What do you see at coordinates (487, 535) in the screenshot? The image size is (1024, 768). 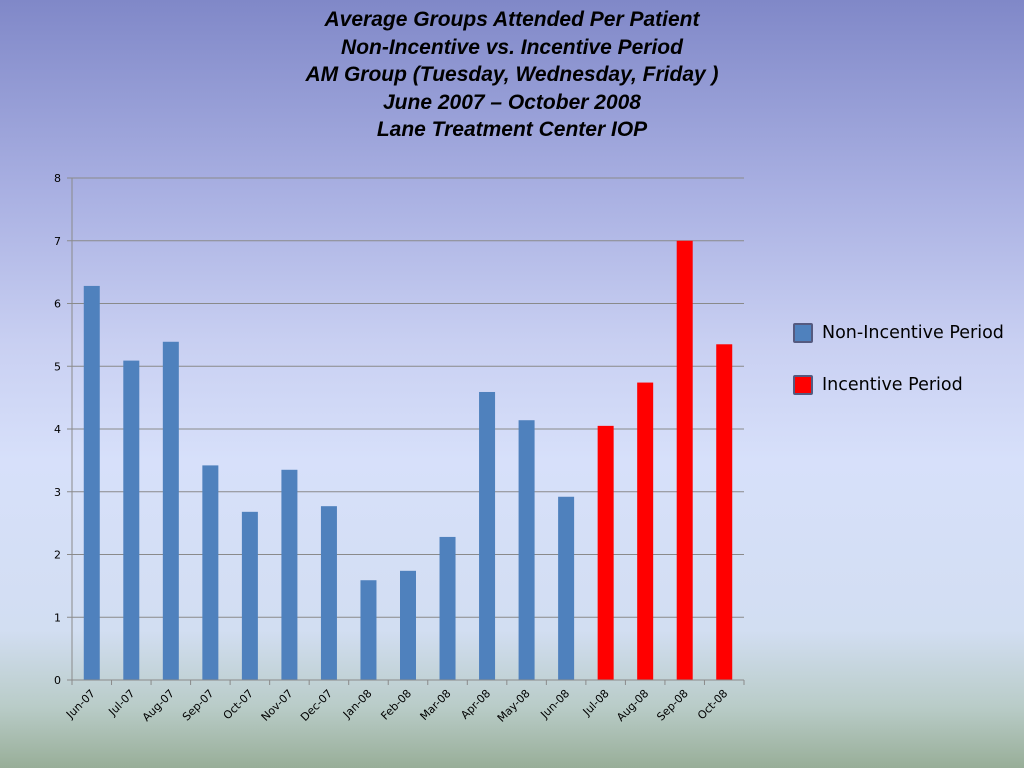 I see `bar-apr-08-non-incentive` at bounding box center [487, 535].